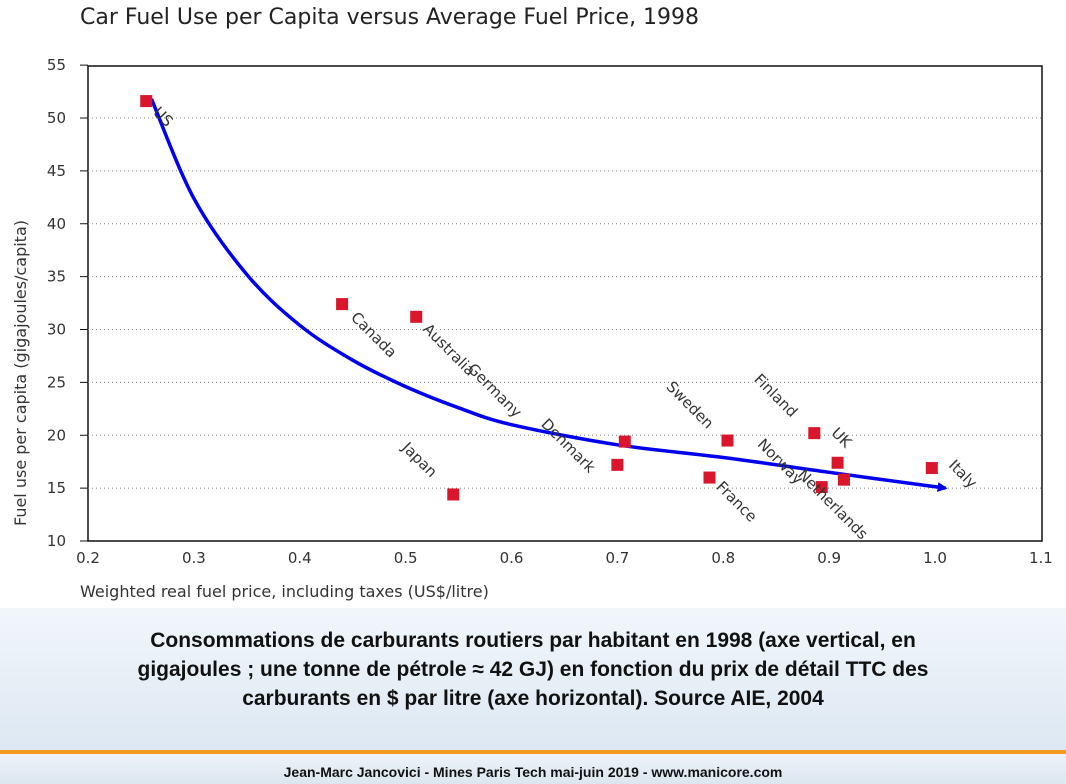  Describe the element at coordinates (56, 277) in the screenshot. I see `y-tick-label: 35` at that location.